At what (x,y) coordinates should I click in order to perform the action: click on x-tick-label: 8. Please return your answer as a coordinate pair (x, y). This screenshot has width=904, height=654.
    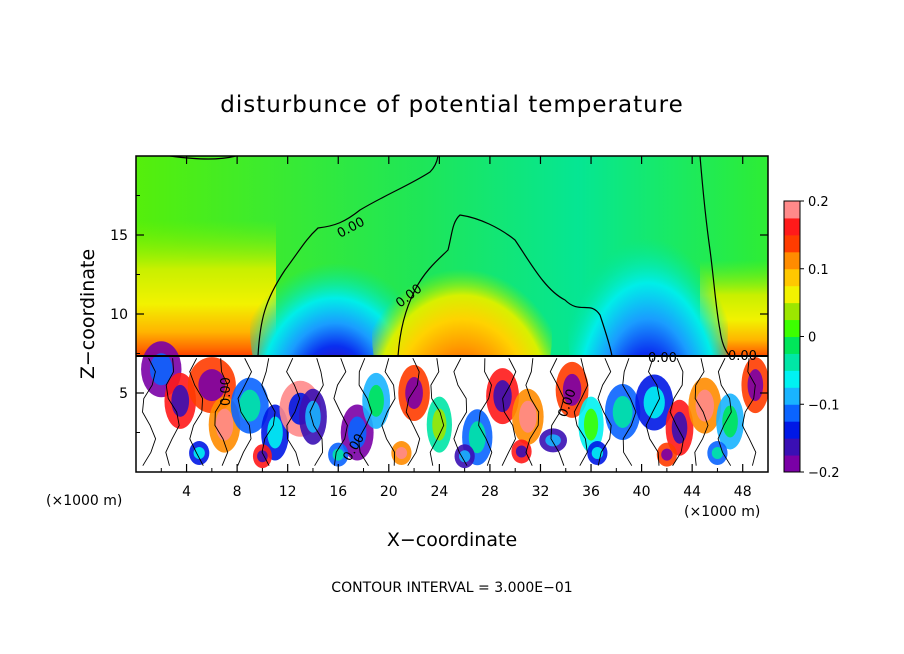
    Looking at the image, I should click on (237, 492).